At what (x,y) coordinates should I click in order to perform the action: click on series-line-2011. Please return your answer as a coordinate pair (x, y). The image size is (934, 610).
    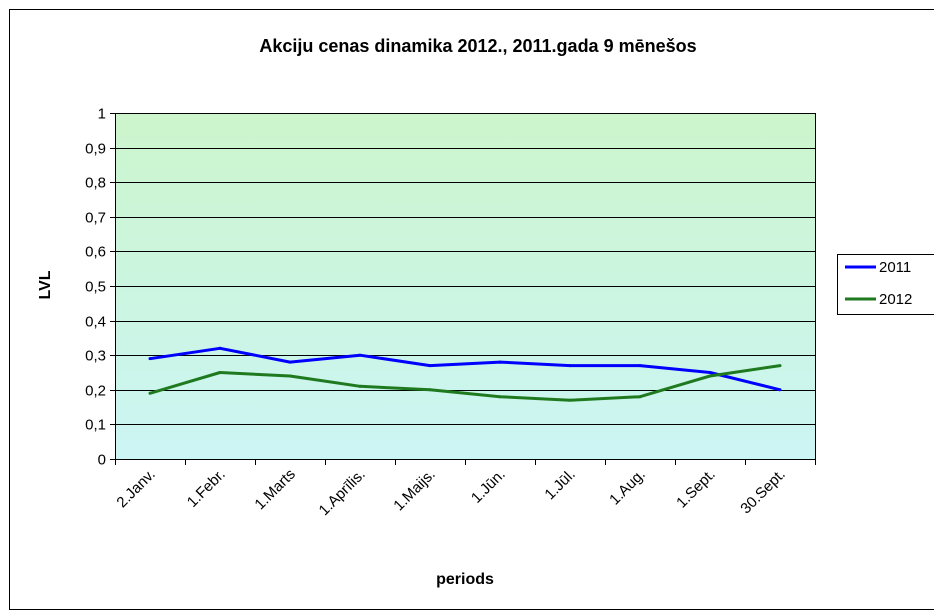
    Looking at the image, I should click on (465, 369).